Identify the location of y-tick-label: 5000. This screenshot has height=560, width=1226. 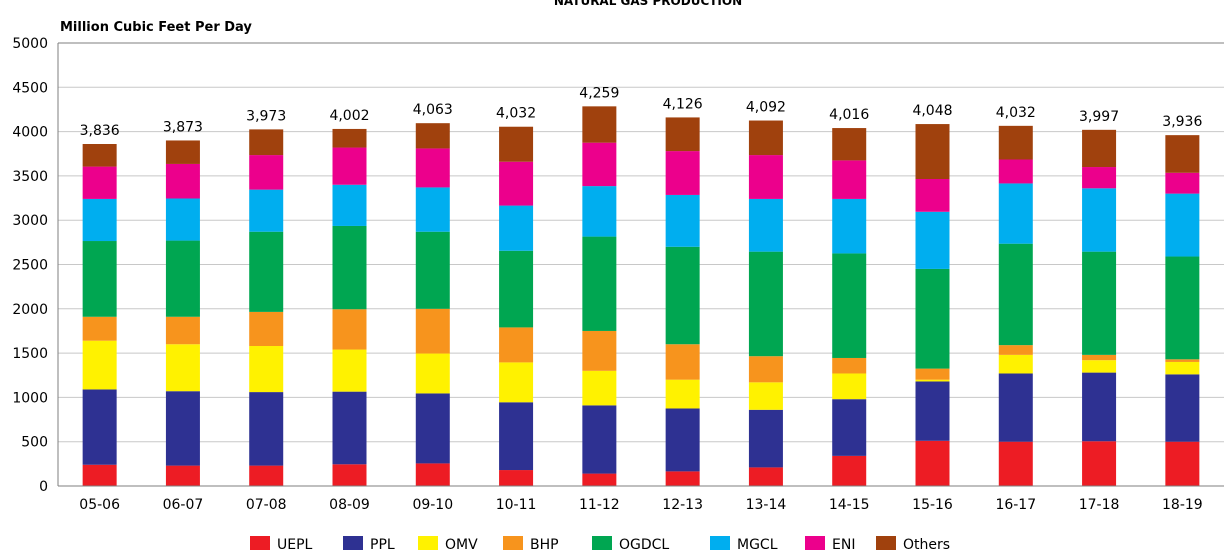
(30, 44).